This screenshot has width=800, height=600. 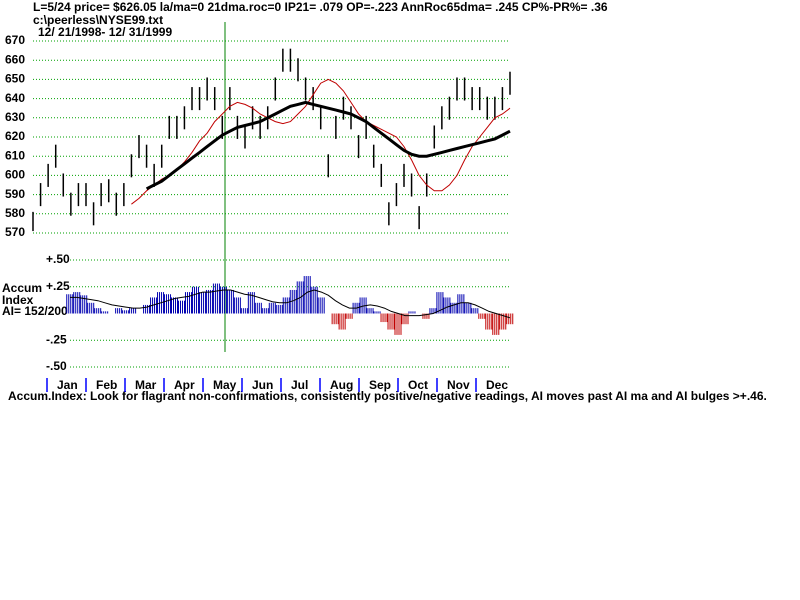 I want to click on y-tick-label: 630, so click(x=15, y=117).